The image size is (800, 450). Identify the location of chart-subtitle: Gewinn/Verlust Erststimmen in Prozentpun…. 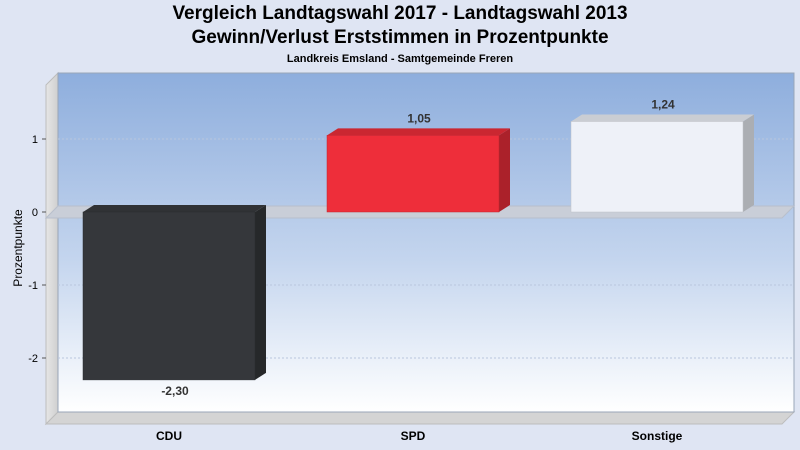
(400, 37).